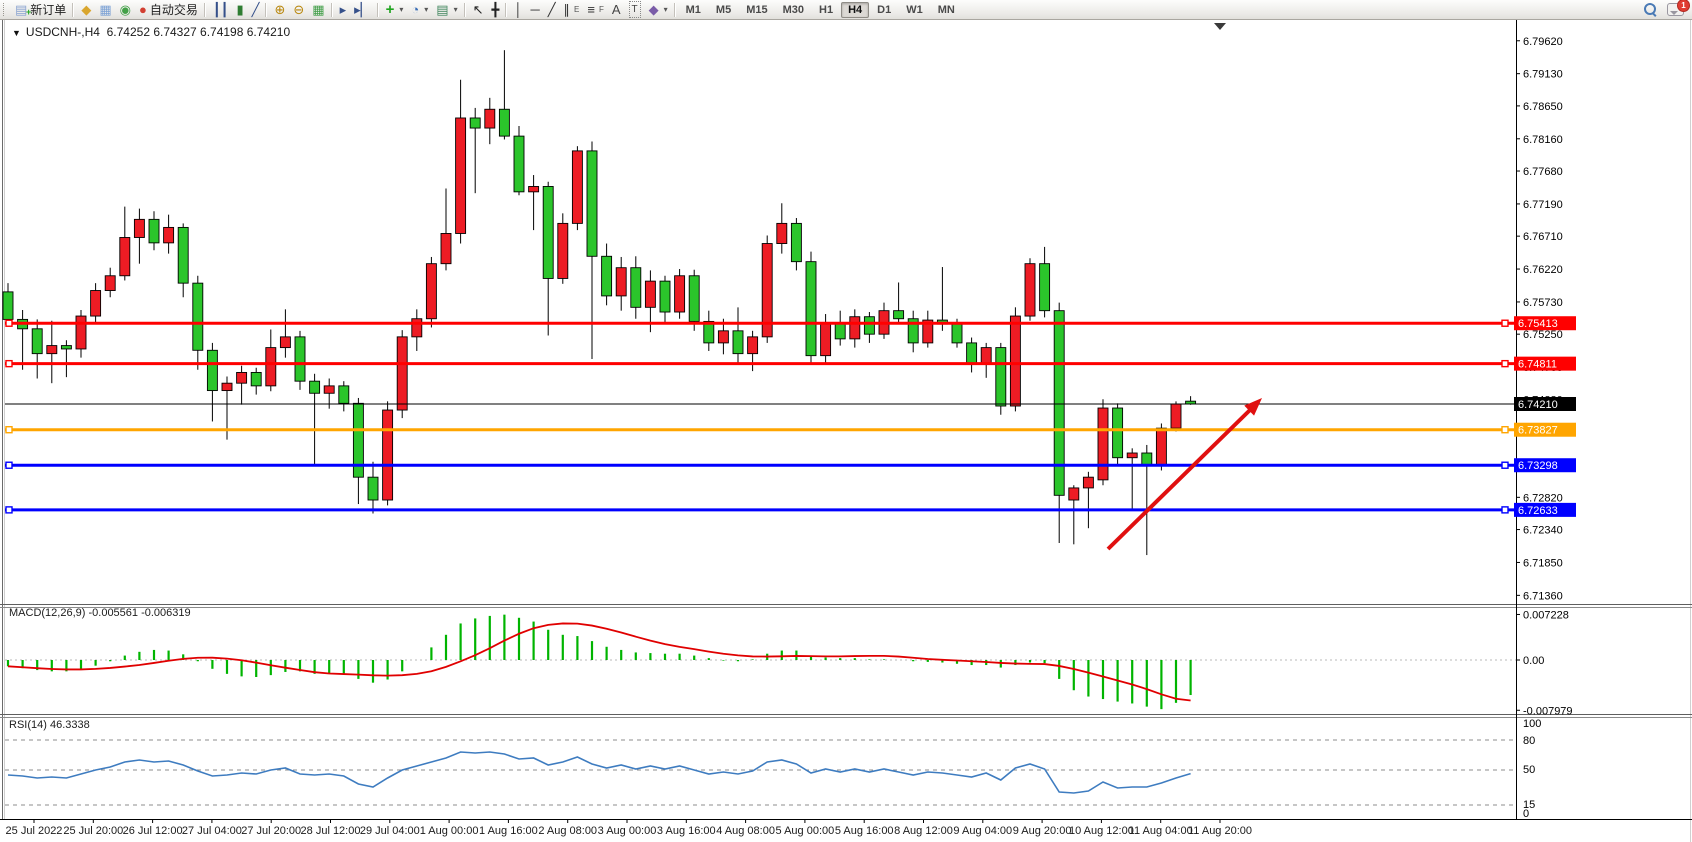  I want to click on text-label-icon: T, so click(634, 9).